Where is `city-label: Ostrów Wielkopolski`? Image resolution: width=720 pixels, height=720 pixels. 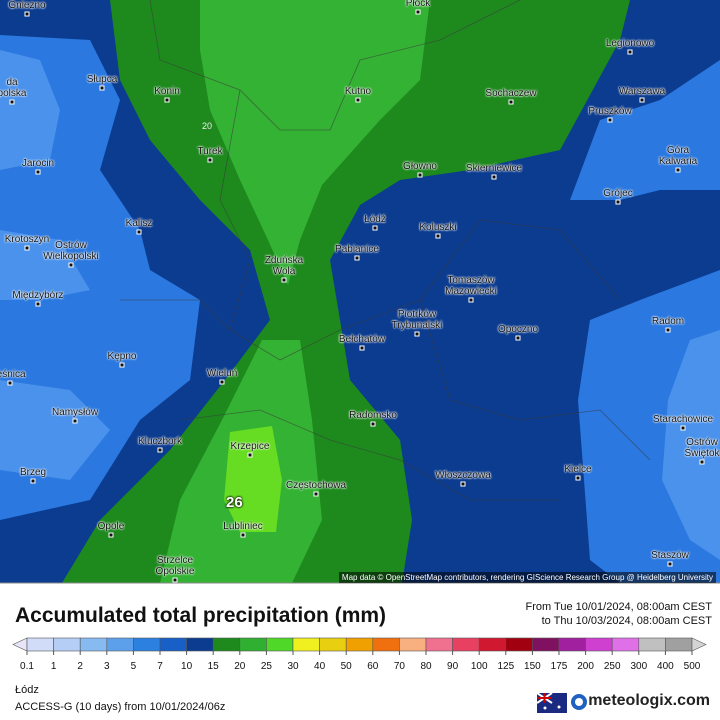 city-label: Ostrów Wielkopolski is located at coordinates (71, 251).